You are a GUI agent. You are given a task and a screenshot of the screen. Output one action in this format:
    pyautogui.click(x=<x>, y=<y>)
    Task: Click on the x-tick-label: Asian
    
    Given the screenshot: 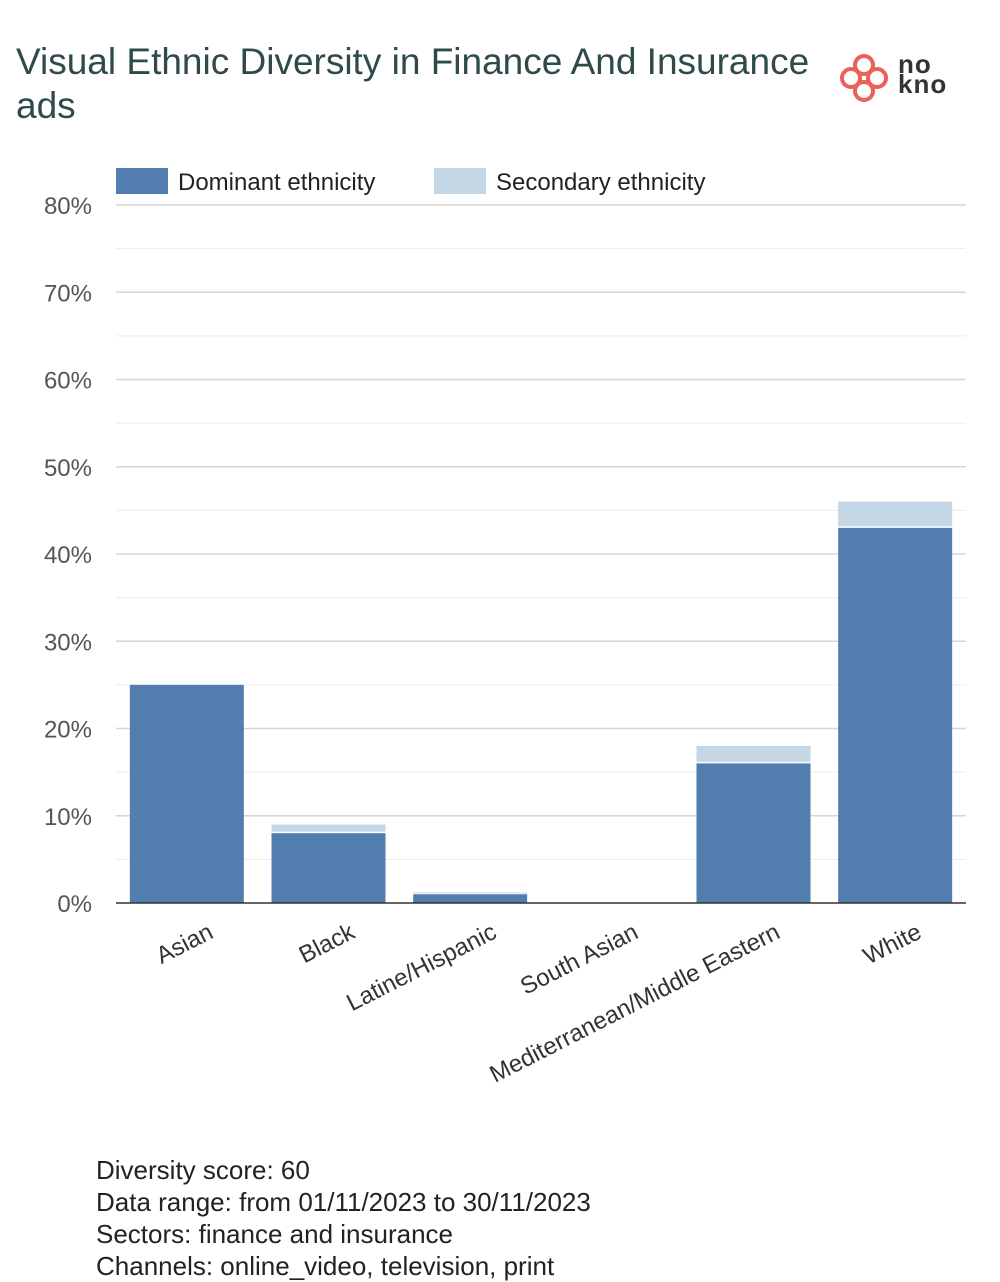 What is the action you would take?
    pyautogui.click(x=185, y=943)
    